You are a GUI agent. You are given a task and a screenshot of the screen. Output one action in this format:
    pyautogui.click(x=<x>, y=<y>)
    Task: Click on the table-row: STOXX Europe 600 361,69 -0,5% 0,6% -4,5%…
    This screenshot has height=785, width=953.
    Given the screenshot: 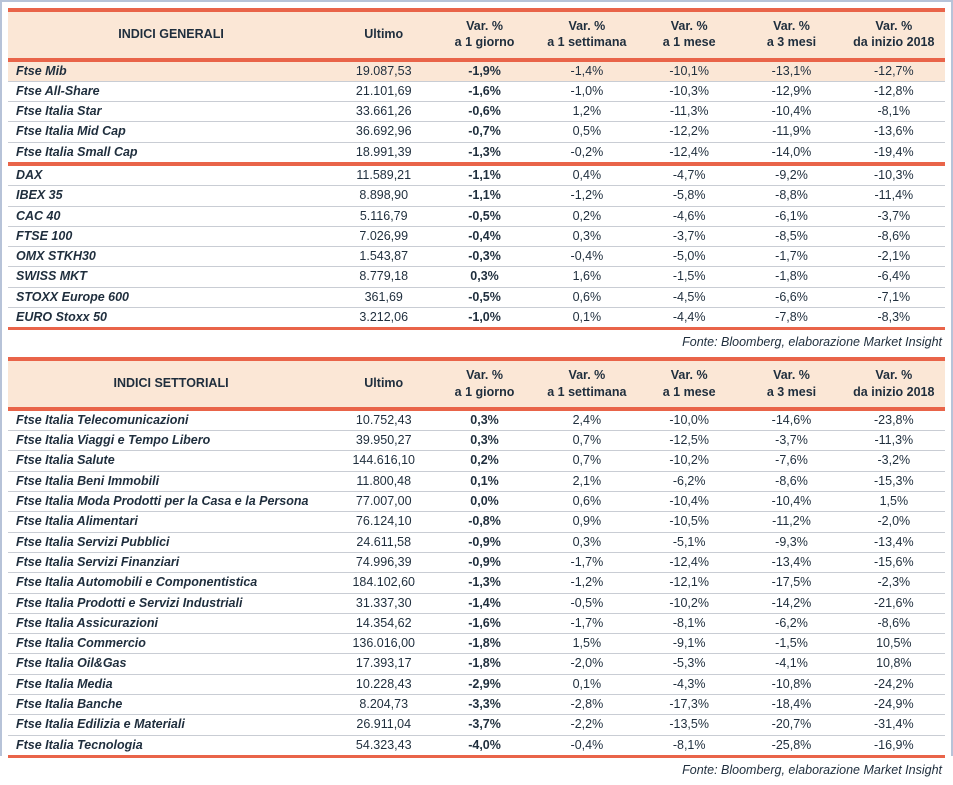 What is the action you would take?
    pyautogui.click(x=476, y=298)
    